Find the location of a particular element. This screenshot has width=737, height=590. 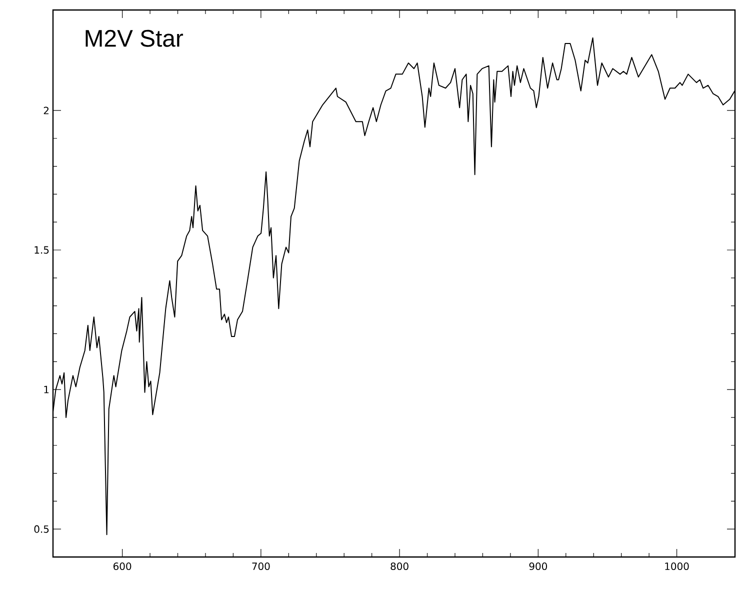

x-tick-label: 900 is located at coordinates (538, 566).